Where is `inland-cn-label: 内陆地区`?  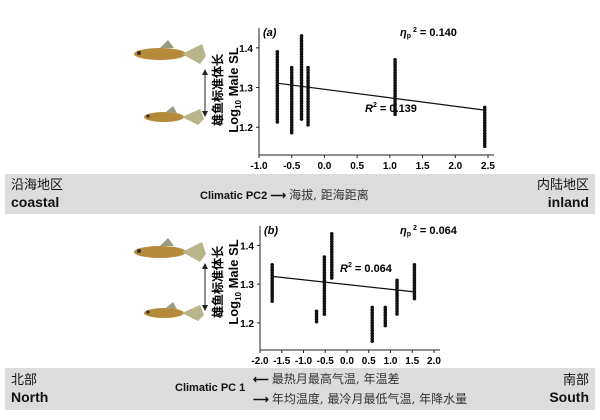
inland-cn-label: 内陆地区 is located at coordinates (562, 185).